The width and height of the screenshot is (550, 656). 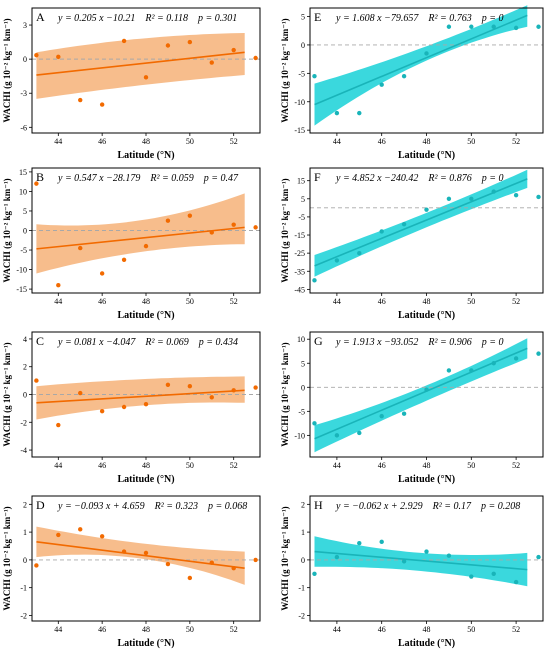 What do you see at coordinates (301, 339) in the screenshot?
I see `y-tick-label: 10` at bounding box center [301, 339].